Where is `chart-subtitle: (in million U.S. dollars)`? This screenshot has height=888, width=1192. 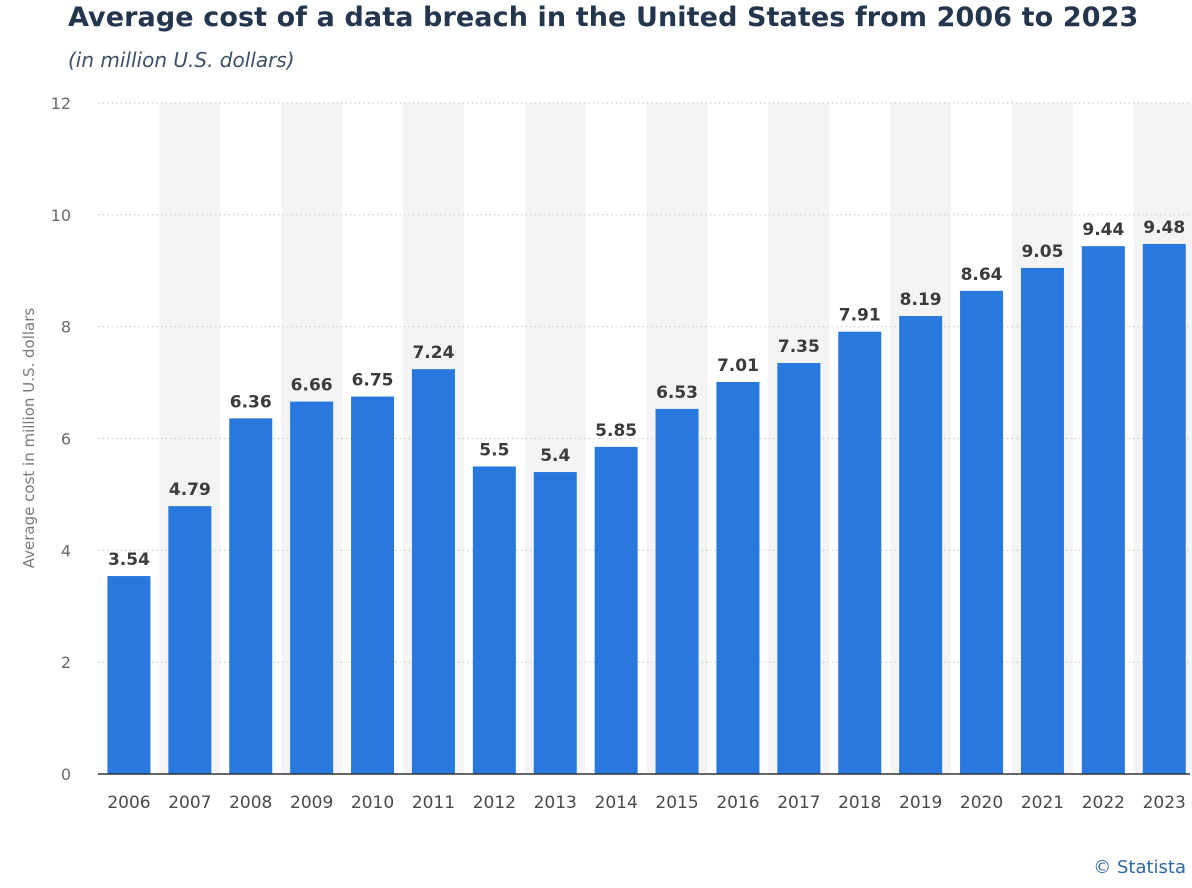 chart-subtitle: (in million U.S. dollars) is located at coordinates (181, 60).